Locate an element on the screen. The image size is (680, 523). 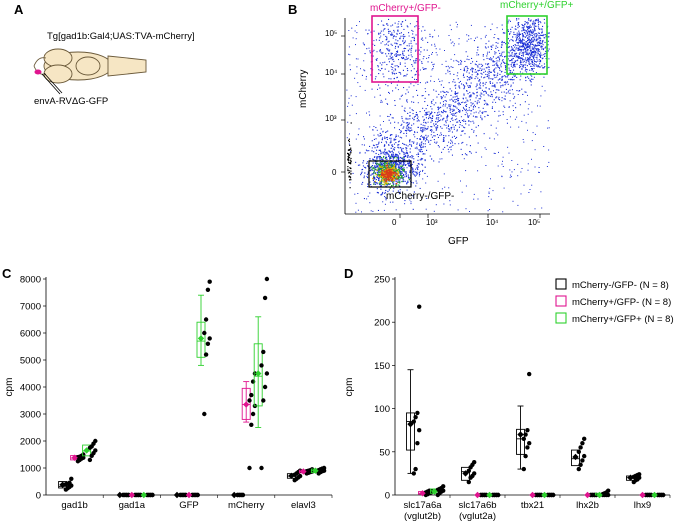
y-tick-label: 150 is located at coordinates (382, 366).